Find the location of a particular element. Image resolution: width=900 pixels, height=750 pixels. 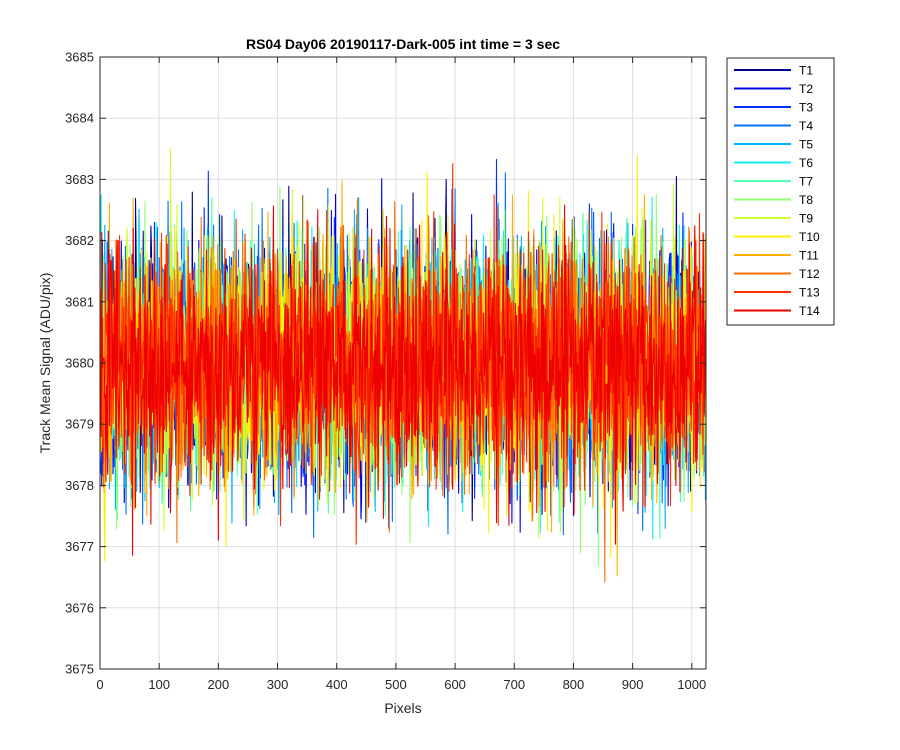

legend-label-t6: T6 is located at coordinates (806, 163).